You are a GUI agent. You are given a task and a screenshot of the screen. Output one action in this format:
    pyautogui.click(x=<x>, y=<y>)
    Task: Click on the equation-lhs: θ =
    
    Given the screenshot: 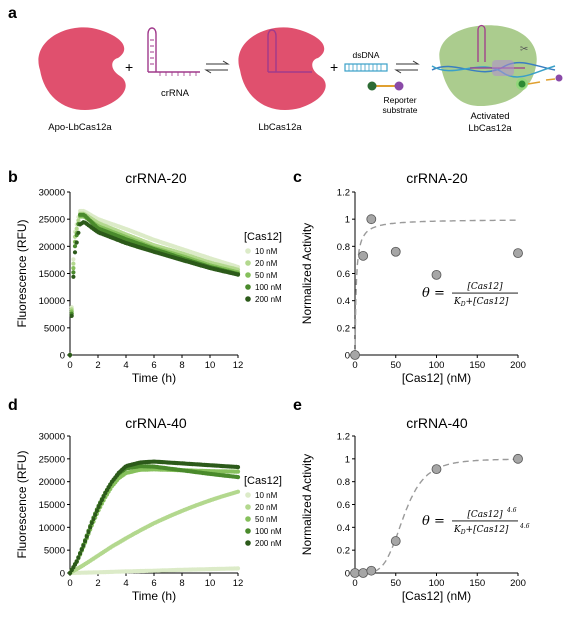 What is the action you would take?
    pyautogui.click(x=433, y=293)
    